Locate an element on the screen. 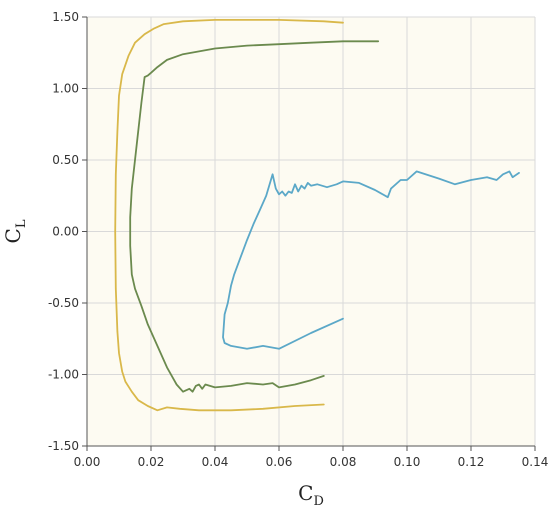 This screenshot has height=514, width=552. y-tick-label: -1.50 is located at coordinates (63, 446).